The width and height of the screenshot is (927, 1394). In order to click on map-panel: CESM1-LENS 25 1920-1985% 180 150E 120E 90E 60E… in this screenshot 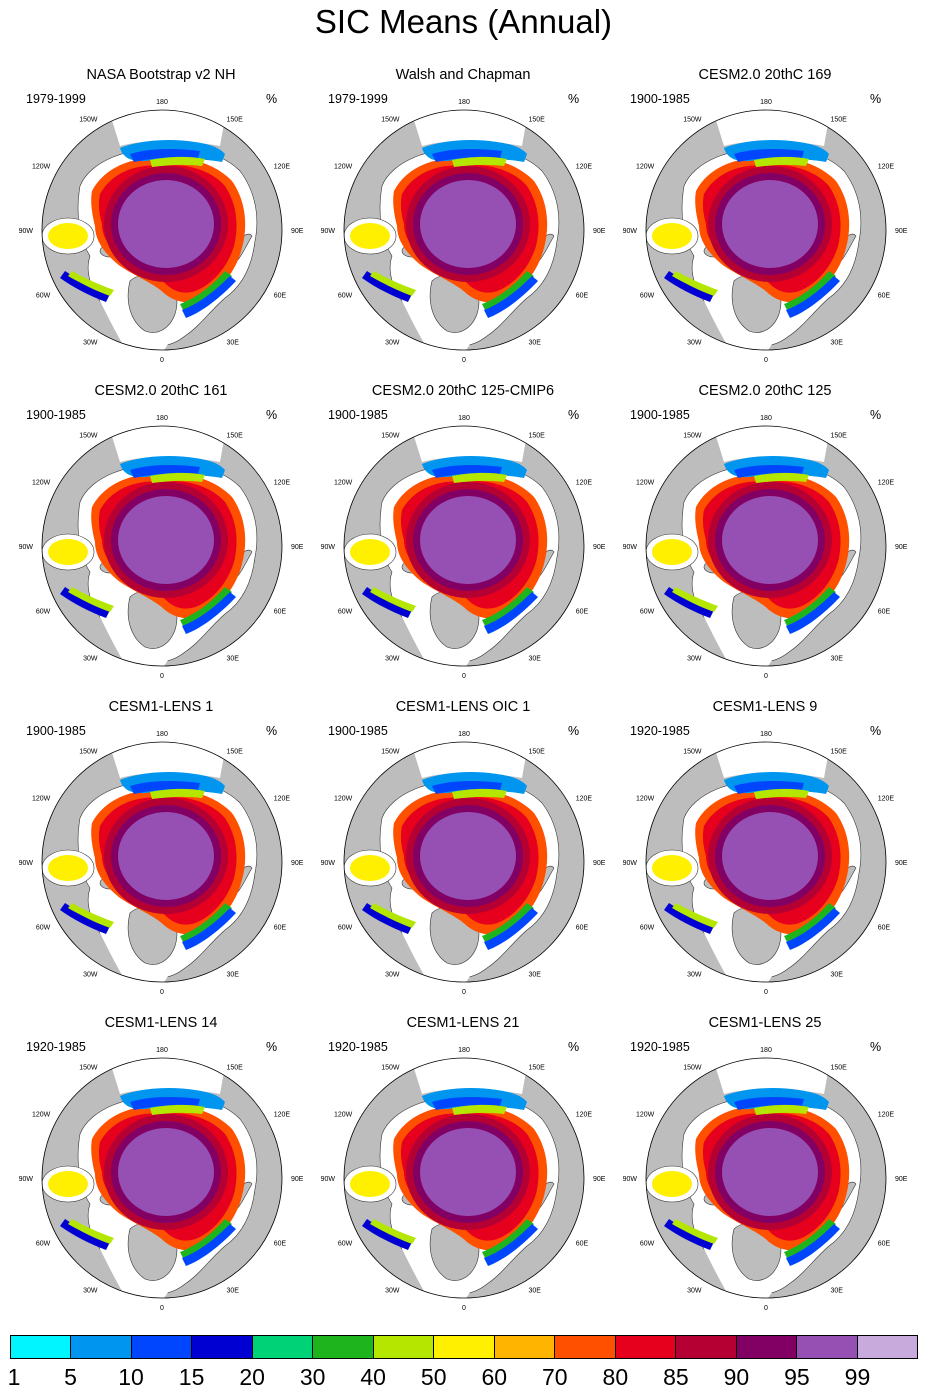, I will do `click(765, 1172)`.